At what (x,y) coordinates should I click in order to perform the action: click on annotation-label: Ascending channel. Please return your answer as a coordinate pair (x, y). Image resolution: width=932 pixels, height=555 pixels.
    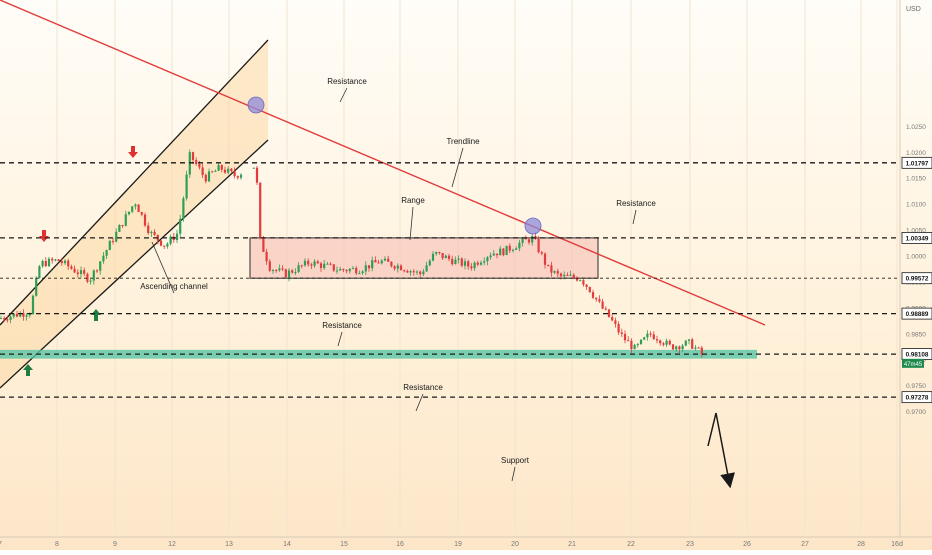
    Looking at the image, I should click on (174, 286).